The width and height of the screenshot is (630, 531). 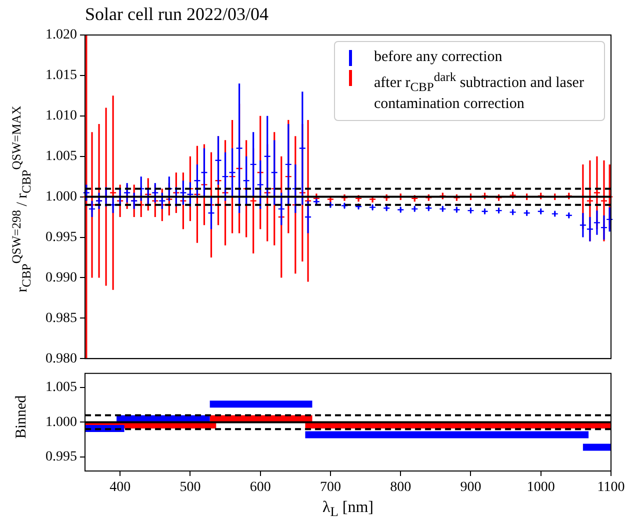 I want to click on chart-title: Solar cell run 2022/03/04, so click(x=176, y=14).